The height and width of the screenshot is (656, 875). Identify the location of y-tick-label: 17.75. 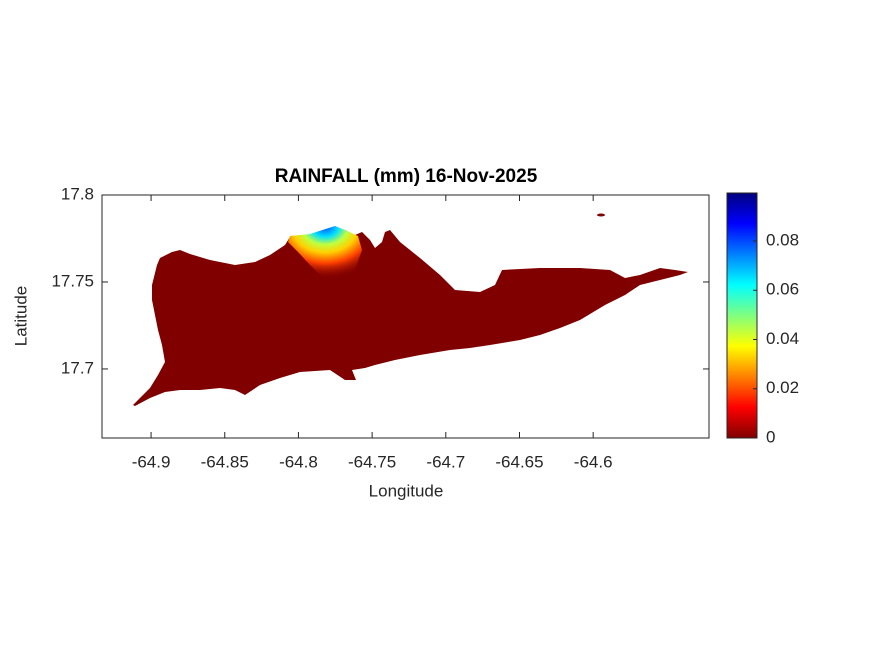
(72, 280).